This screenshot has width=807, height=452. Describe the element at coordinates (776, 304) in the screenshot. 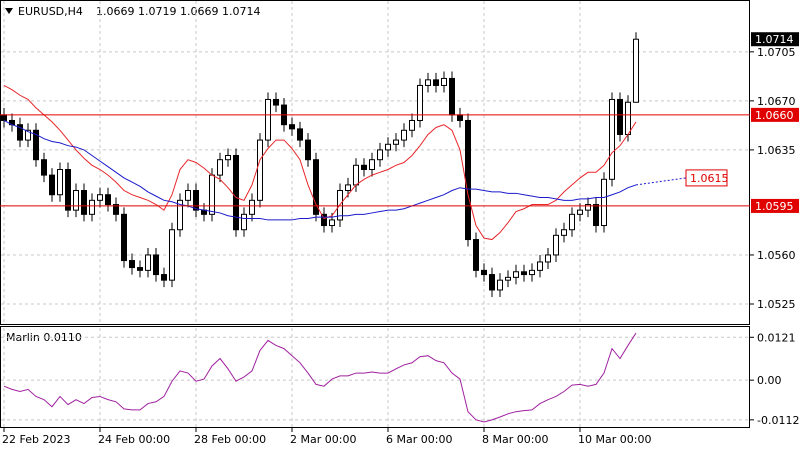

I see `y-tick-label: 1.0525` at that location.